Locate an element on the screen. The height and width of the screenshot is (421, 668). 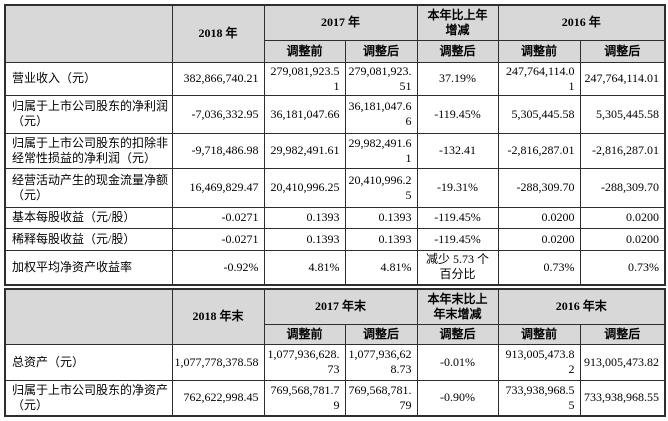
row-label: 经营活动产生的现金流量净额（元） is located at coordinates (88, 187).